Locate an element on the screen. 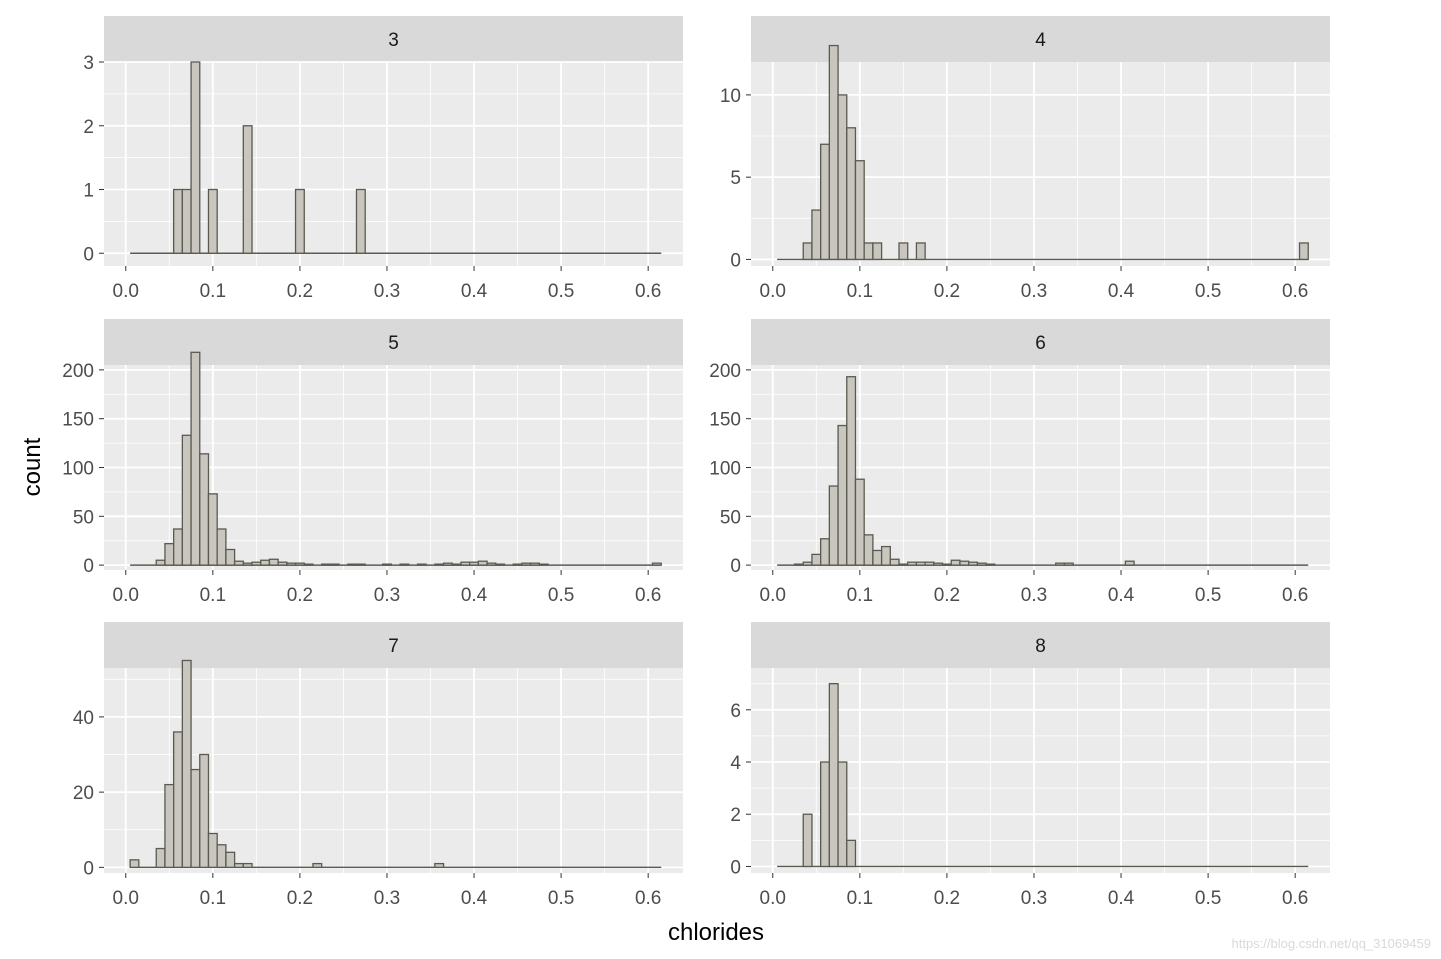 This screenshot has height=959, width=1441. facet-strip-label: 7 is located at coordinates (393, 646).